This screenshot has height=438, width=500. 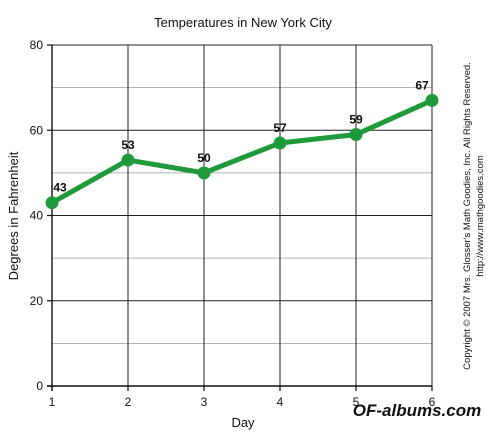 What do you see at coordinates (39, 386) in the screenshot?
I see `y-tick-label: 0` at bounding box center [39, 386].